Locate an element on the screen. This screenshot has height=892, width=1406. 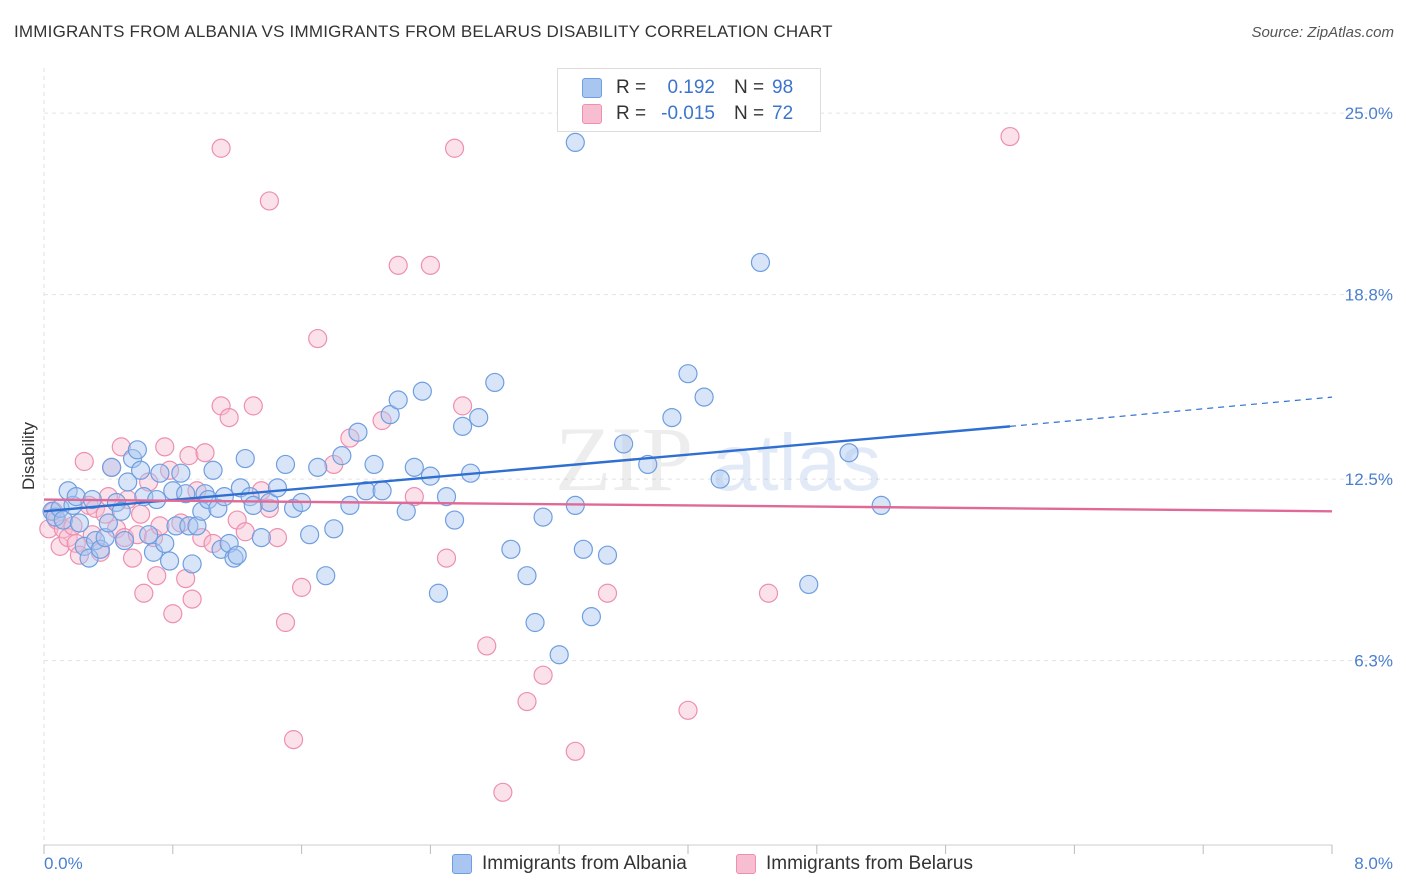
r-value: 0.192 is located at coordinates (691, 87).